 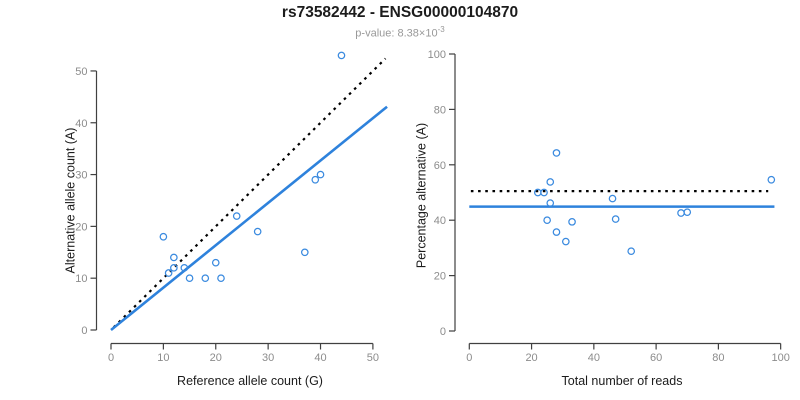 I want to click on right-x-tick-label: 60, so click(x=656, y=358).